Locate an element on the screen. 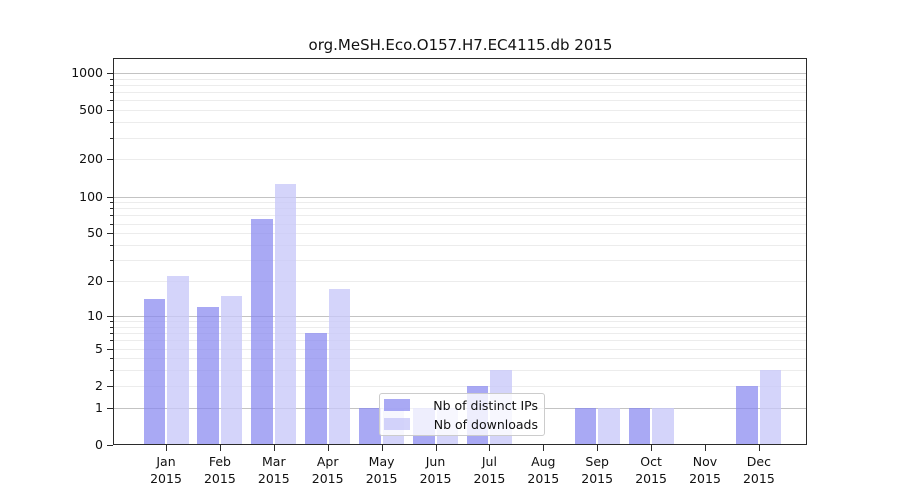  bar-nb-of-distinct-ips-apr is located at coordinates (316, 389).